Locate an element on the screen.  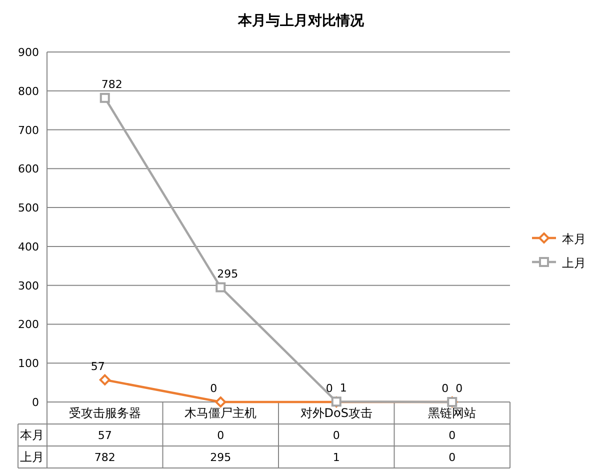
y-tick-label: 0 is located at coordinates (35, 402).